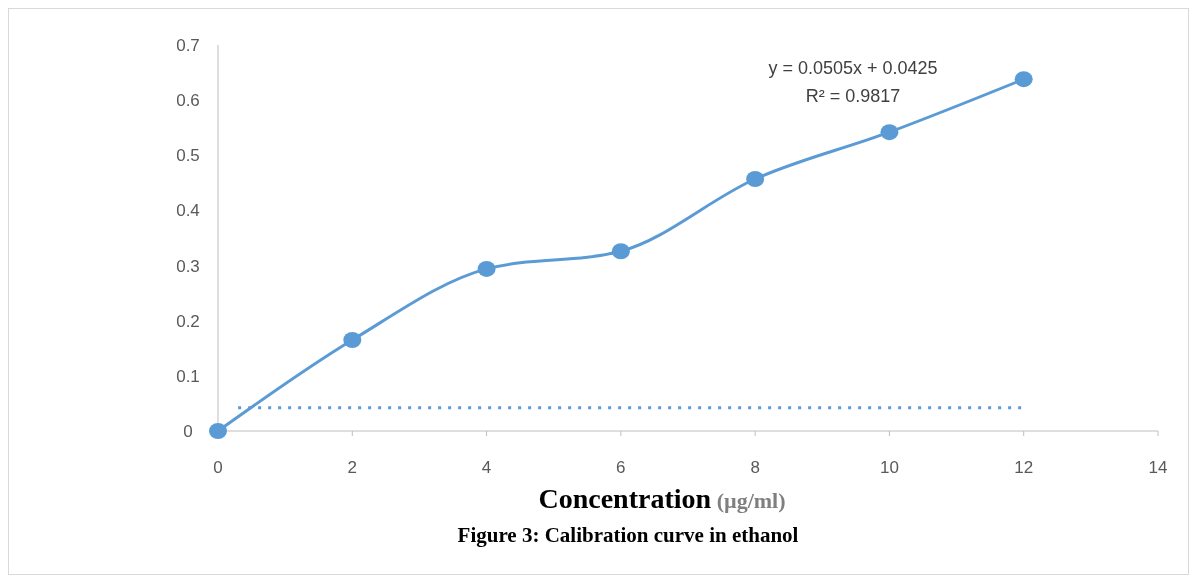 This screenshot has height=583, width=1197. I want to click on y-tick-label: 0.4, so click(188, 211).